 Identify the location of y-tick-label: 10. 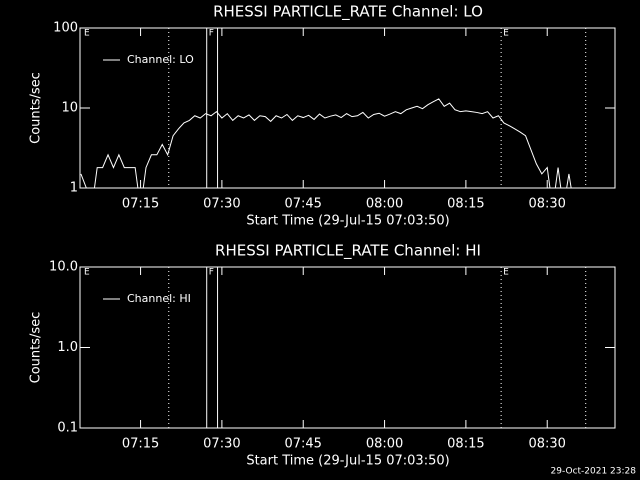
(69, 108).